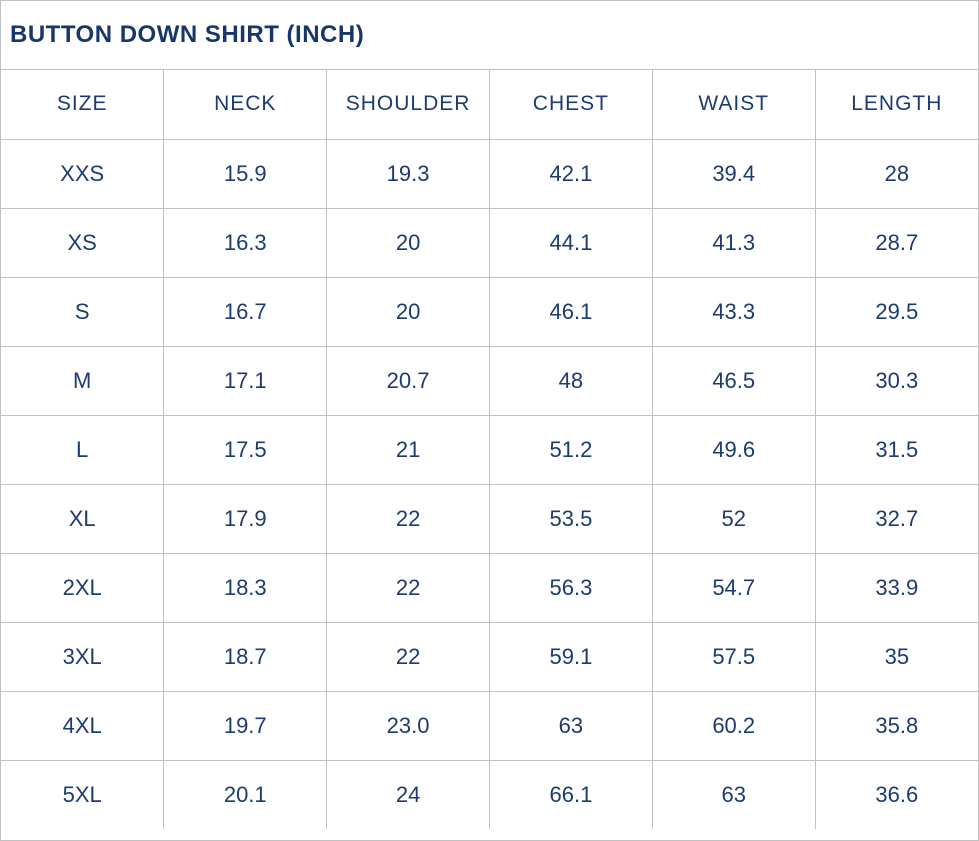  Describe the element at coordinates (83, 311) in the screenshot. I see `cell-size: S` at that location.